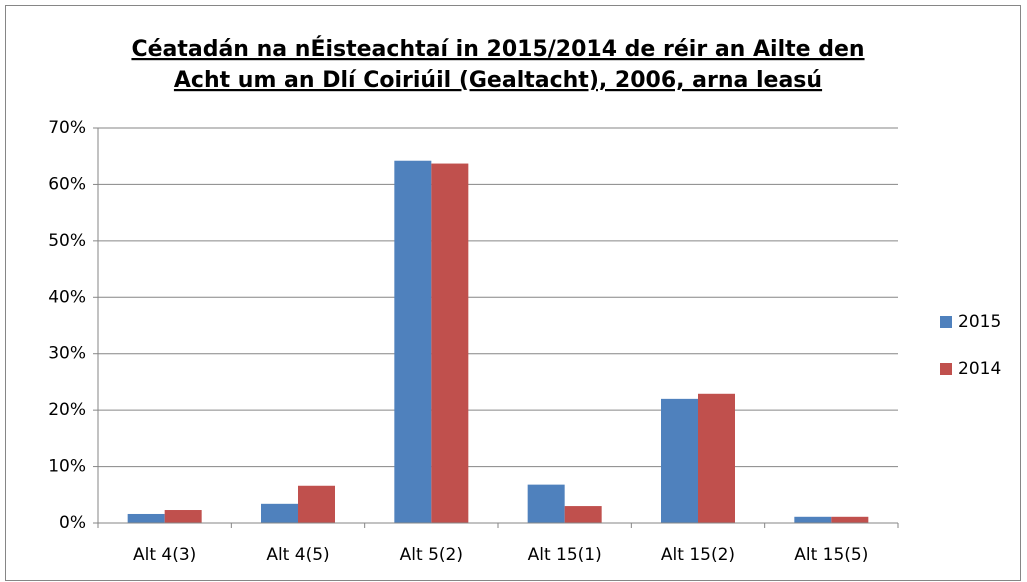 This screenshot has width=1027, height=582. What do you see at coordinates (979, 322) in the screenshot?
I see `legend-label: 2015` at bounding box center [979, 322].